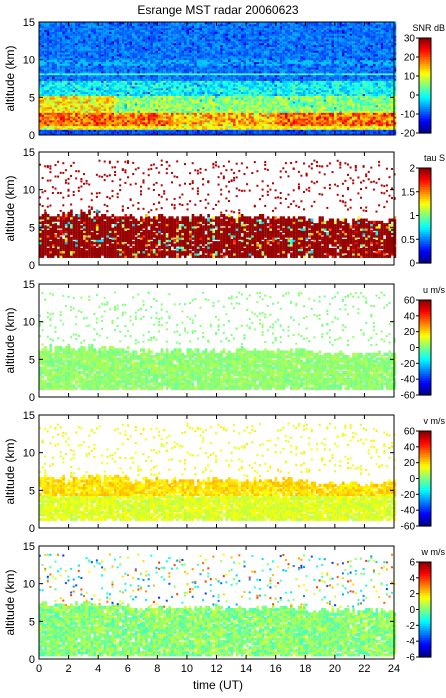 This screenshot has height=698, width=446. What do you see at coordinates (216, 669) in the screenshot?
I see `x-tick-label: 12` at bounding box center [216, 669].